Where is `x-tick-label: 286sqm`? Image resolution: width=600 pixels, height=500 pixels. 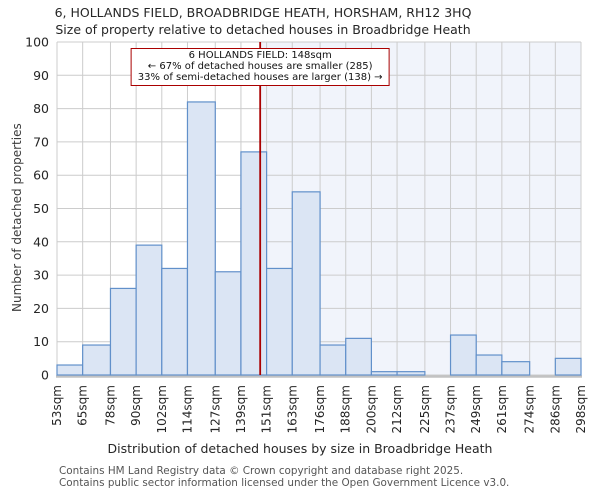 x-tick-label: 286sqm is located at coordinates (555, 409).